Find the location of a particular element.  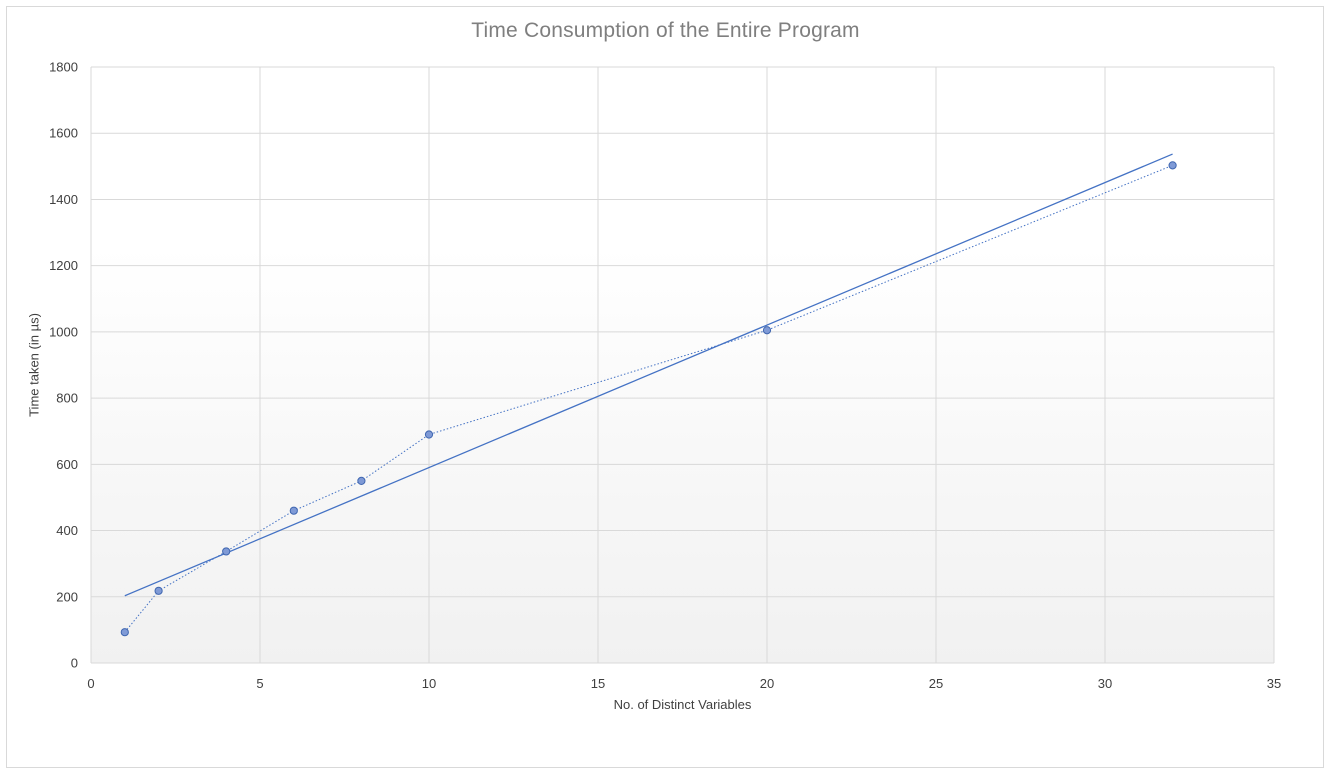

x-tick-label: 15 is located at coordinates (598, 683).